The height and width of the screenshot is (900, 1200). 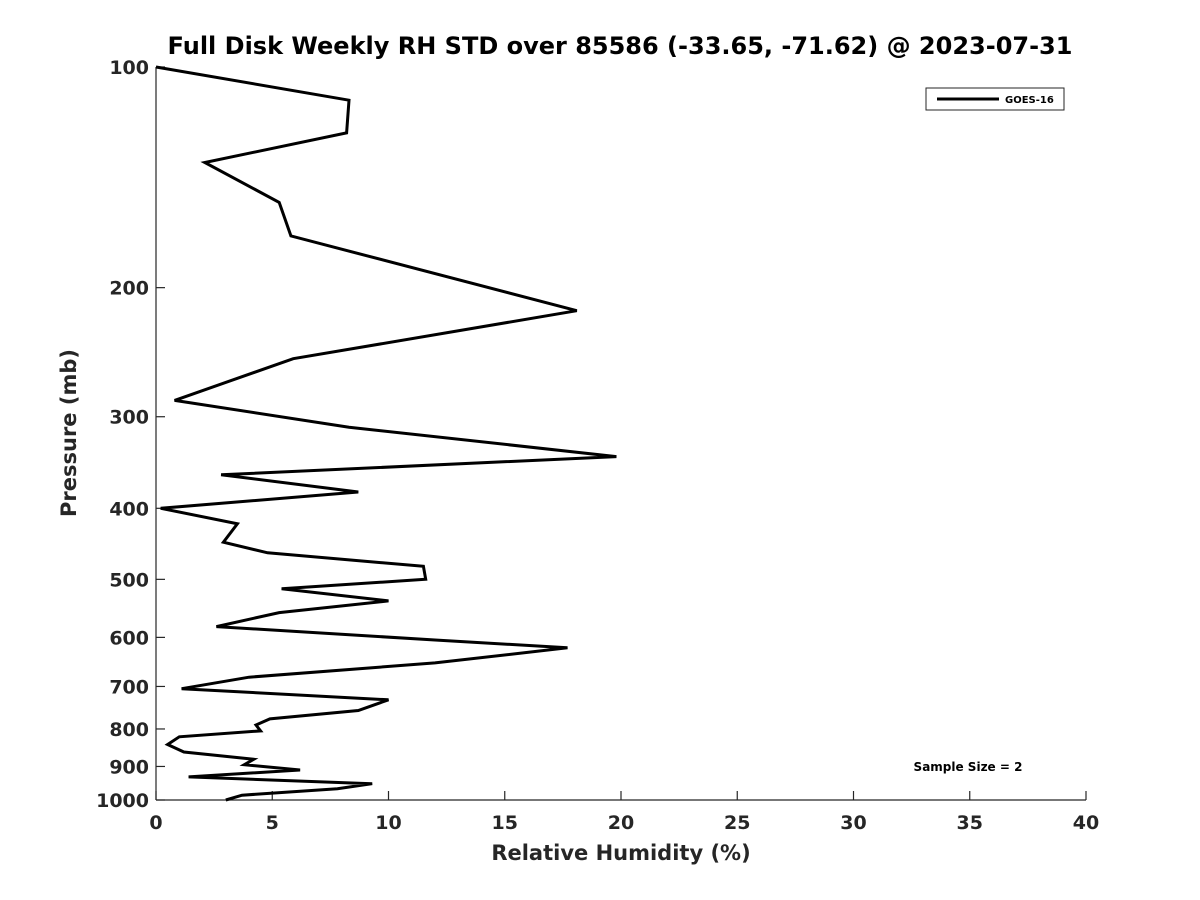 What do you see at coordinates (129, 638) in the screenshot?
I see `y-tick-label: 600` at bounding box center [129, 638].